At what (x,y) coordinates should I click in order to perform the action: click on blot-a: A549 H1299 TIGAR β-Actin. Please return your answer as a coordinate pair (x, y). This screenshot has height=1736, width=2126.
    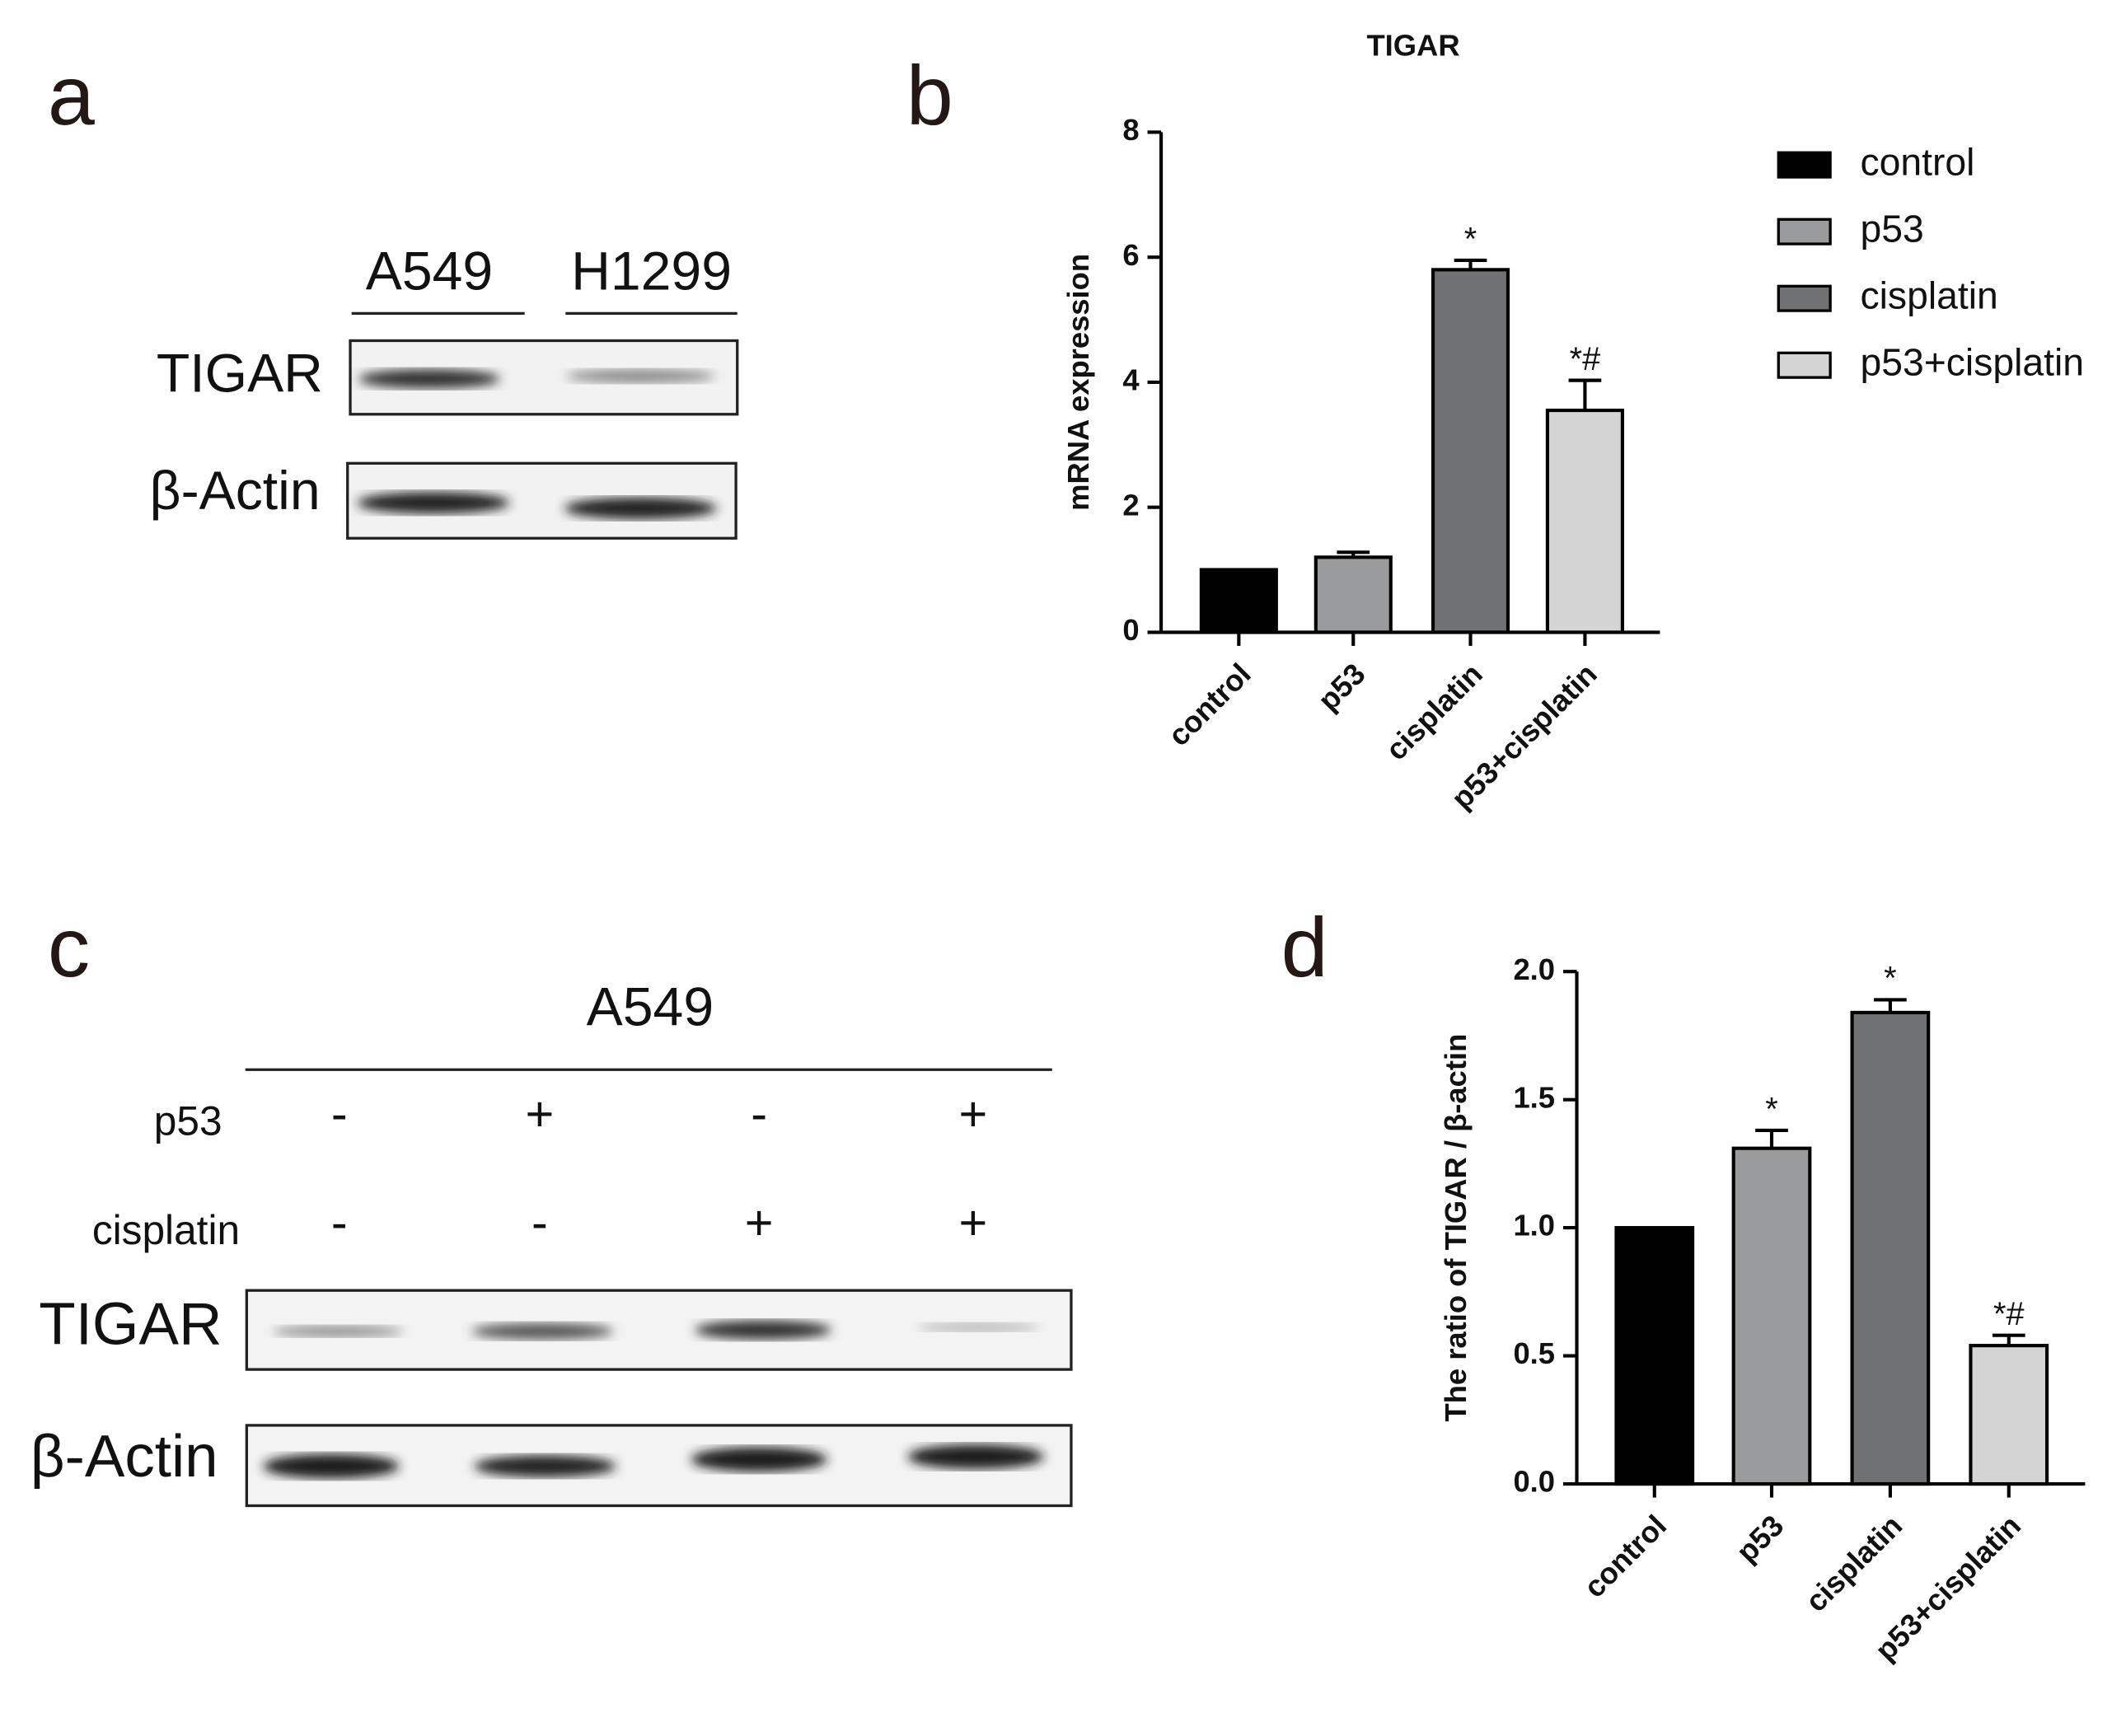
    Looking at the image, I should click on (444, 390).